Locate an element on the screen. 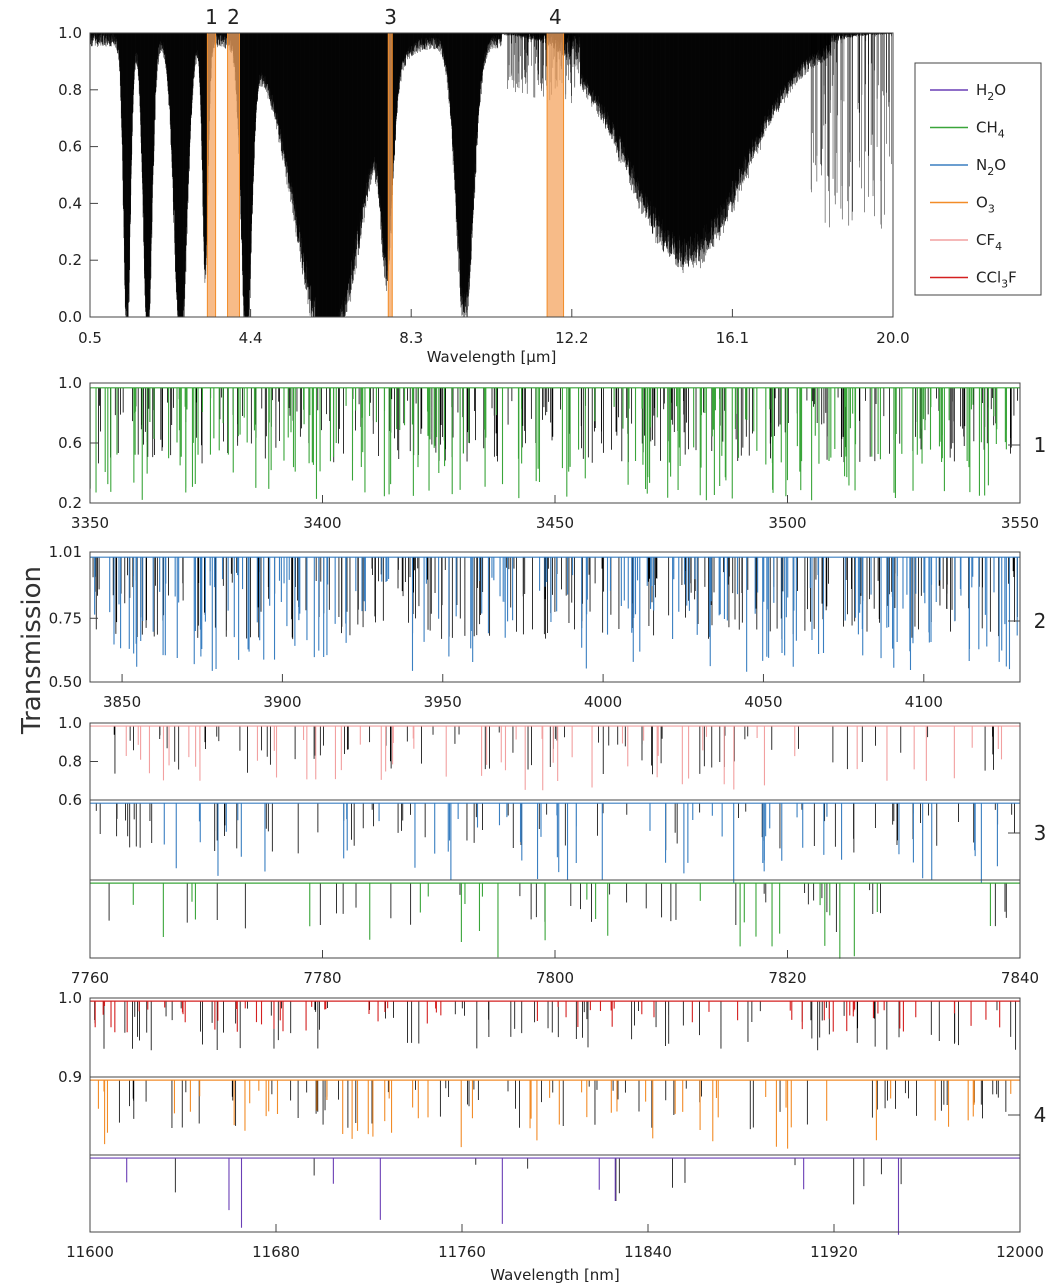 The width and height of the screenshot is (1052, 1287). overview-x-tick-label: 0.5 is located at coordinates (90, 338).